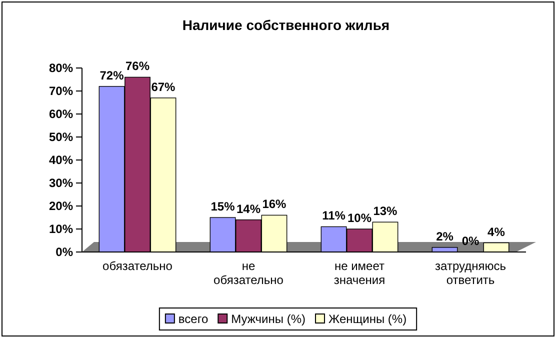 Image resolution: width=556 pixels, height=338 pixels. Describe the element at coordinates (471, 241) in the screenshot. I see `data-label: 0%` at that location.